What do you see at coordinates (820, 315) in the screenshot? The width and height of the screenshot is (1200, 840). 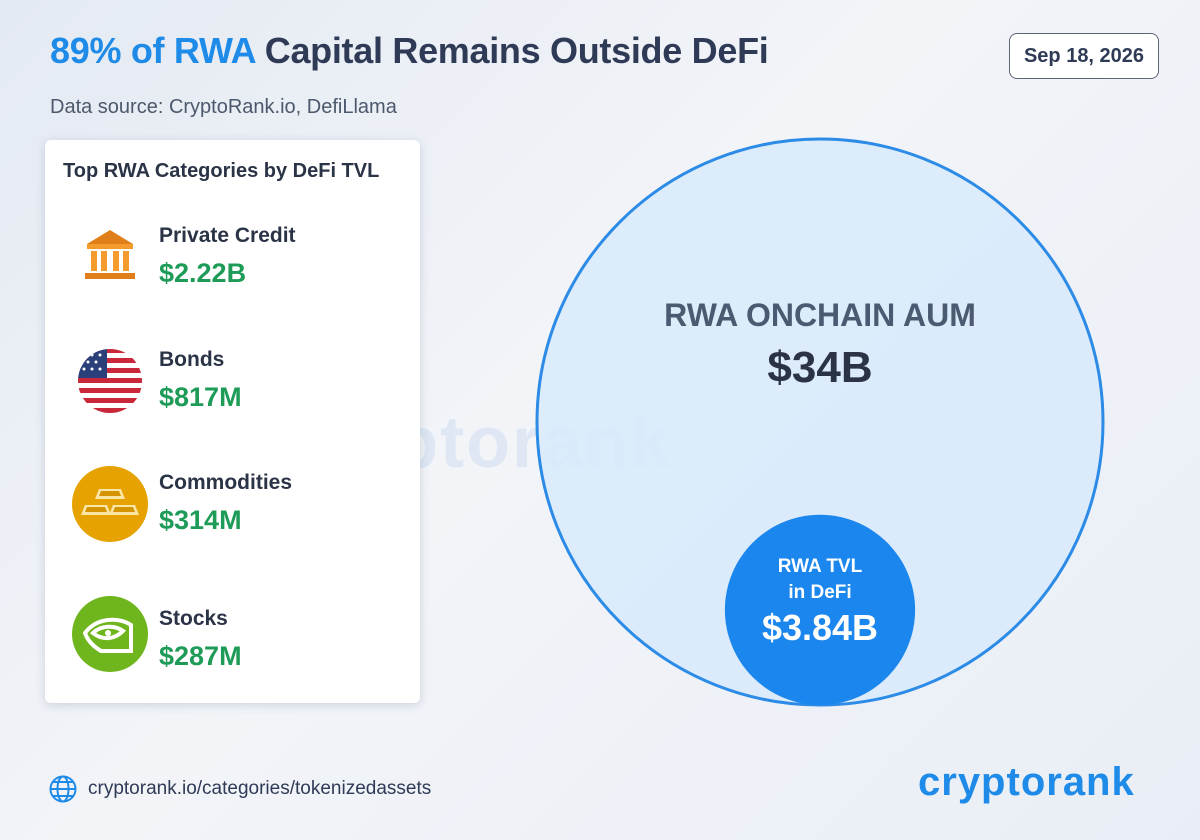 I see `outer-bubble-label: RWA ONCHAIN AUM` at bounding box center [820, 315].